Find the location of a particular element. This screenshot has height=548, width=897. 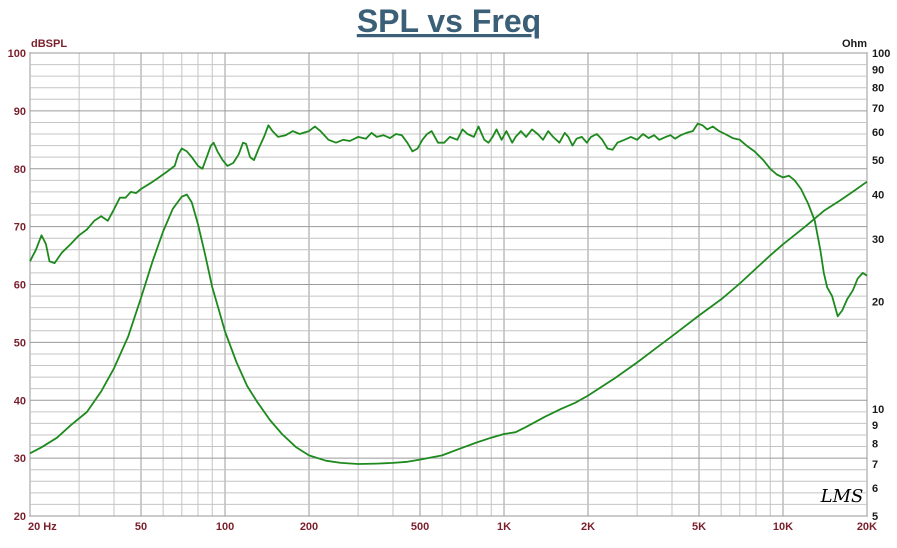

x-tick-label: 20 Hz is located at coordinates (42, 527).